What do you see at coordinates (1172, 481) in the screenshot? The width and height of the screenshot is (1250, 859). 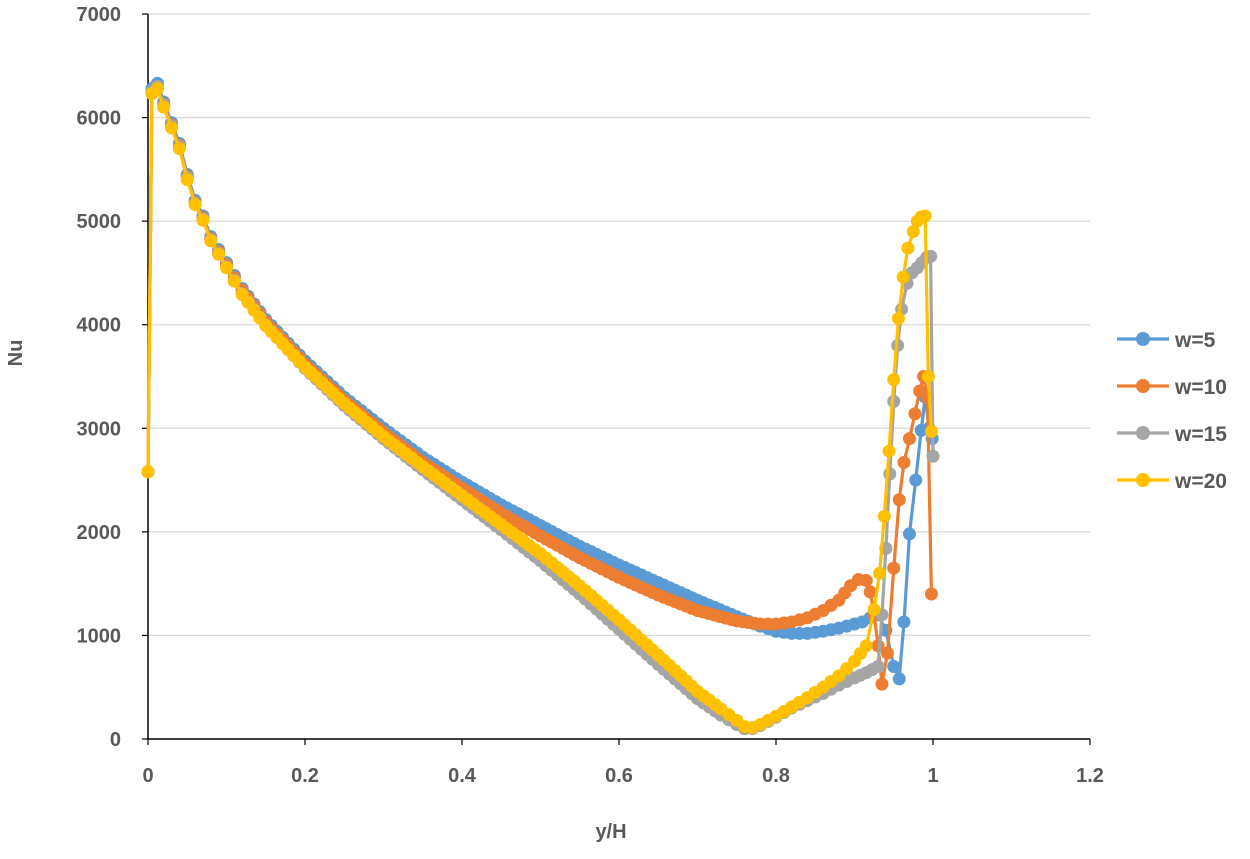 I see `legend-item-w=20: w=20` at bounding box center [1172, 481].